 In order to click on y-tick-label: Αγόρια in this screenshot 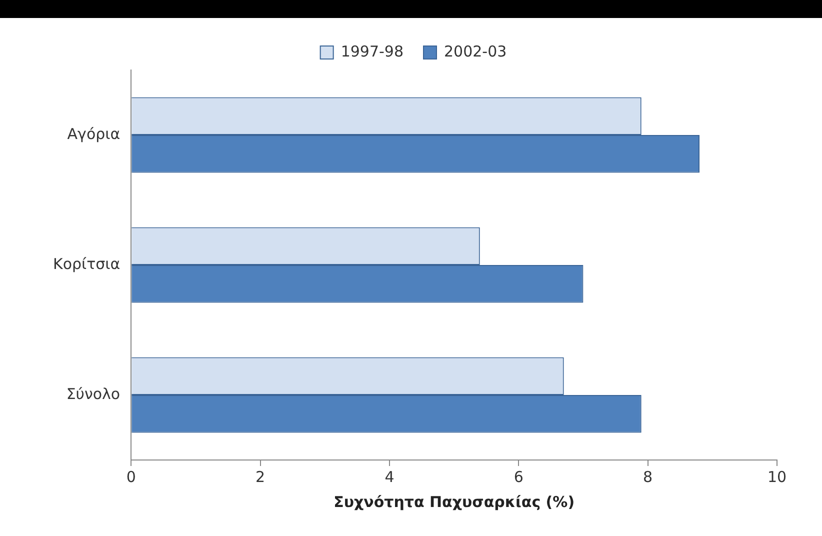, I will do `click(93, 133)`.